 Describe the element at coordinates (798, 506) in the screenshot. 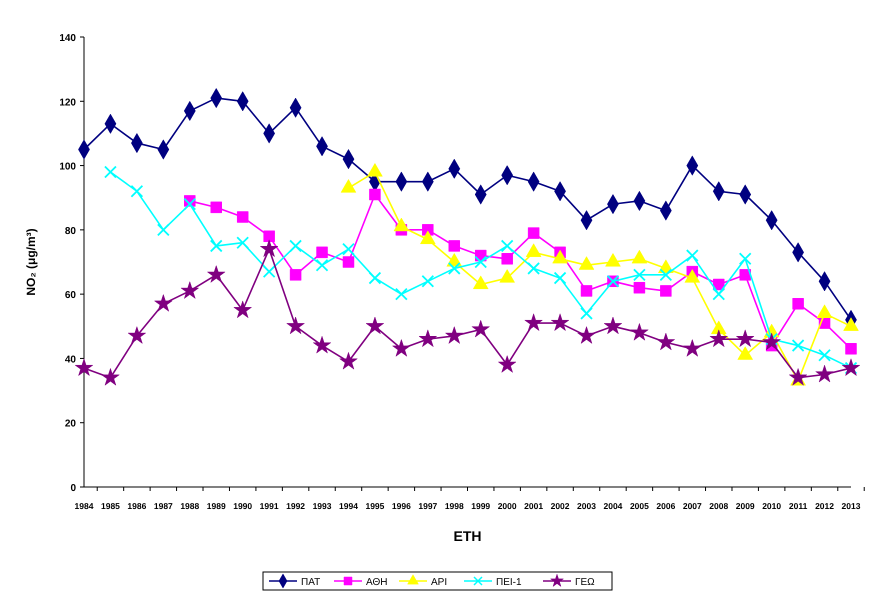

I see `x-tick-label: 2011` at that location.